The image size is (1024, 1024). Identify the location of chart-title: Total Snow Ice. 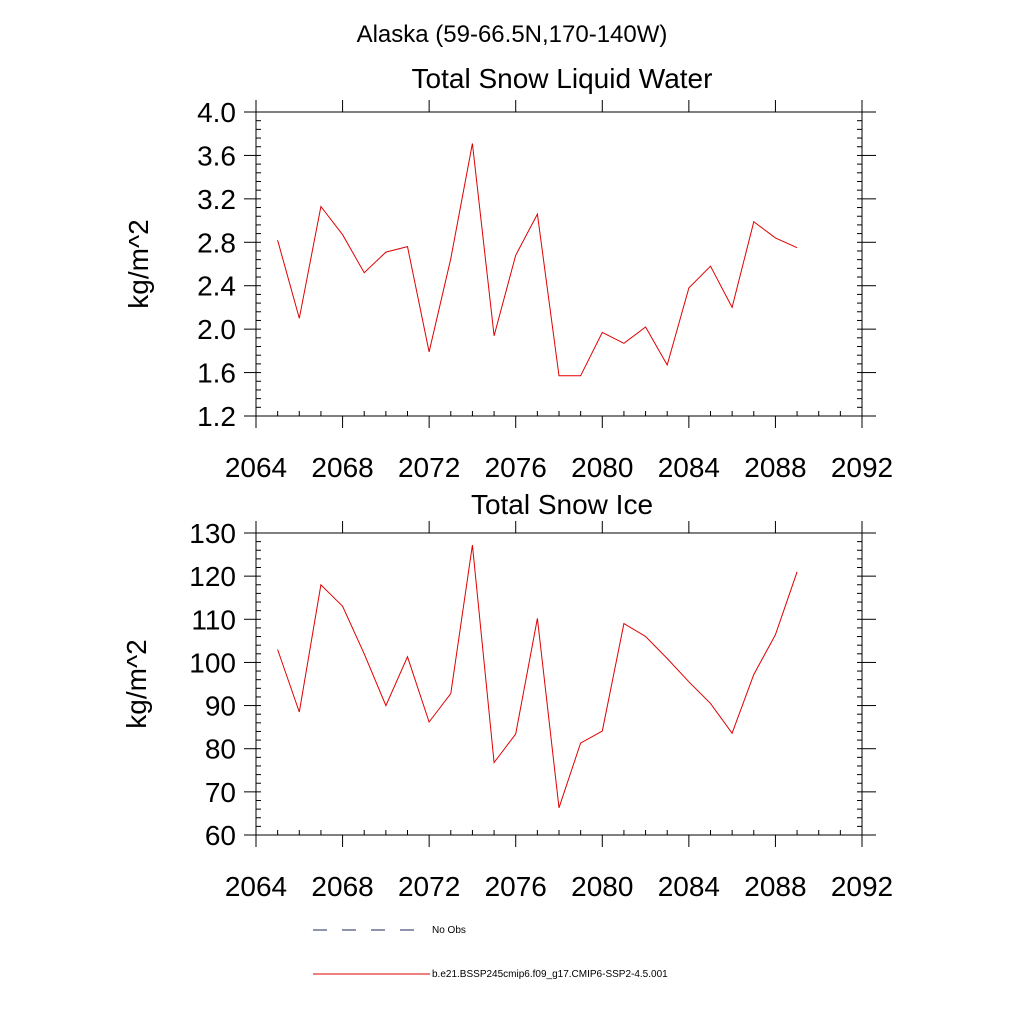
(562, 504).